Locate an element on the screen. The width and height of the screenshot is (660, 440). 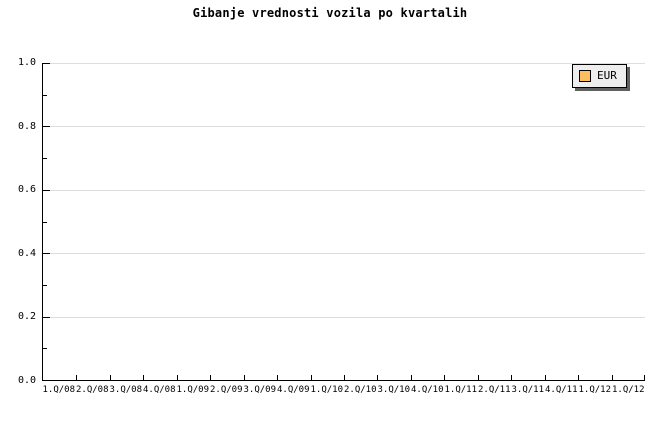
x-tick-label: 1.Q/08 is located at coordinates (58, 390).